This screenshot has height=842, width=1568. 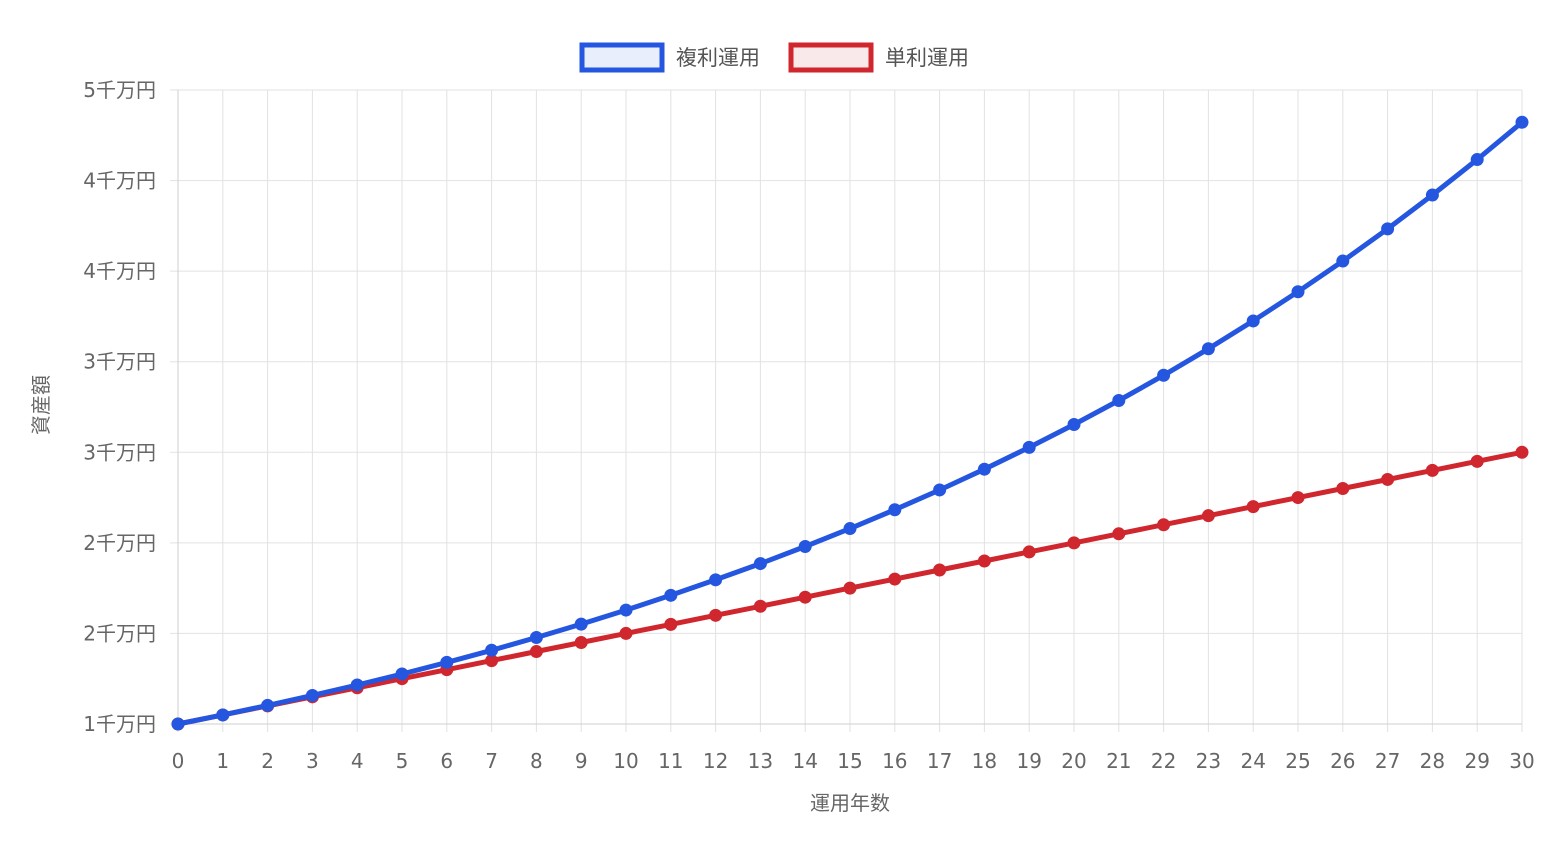 What do you see at coordinates (1432, 761) in the screenshot?
I see `x-tick-label: 28` at bounding box center [1432, 761].